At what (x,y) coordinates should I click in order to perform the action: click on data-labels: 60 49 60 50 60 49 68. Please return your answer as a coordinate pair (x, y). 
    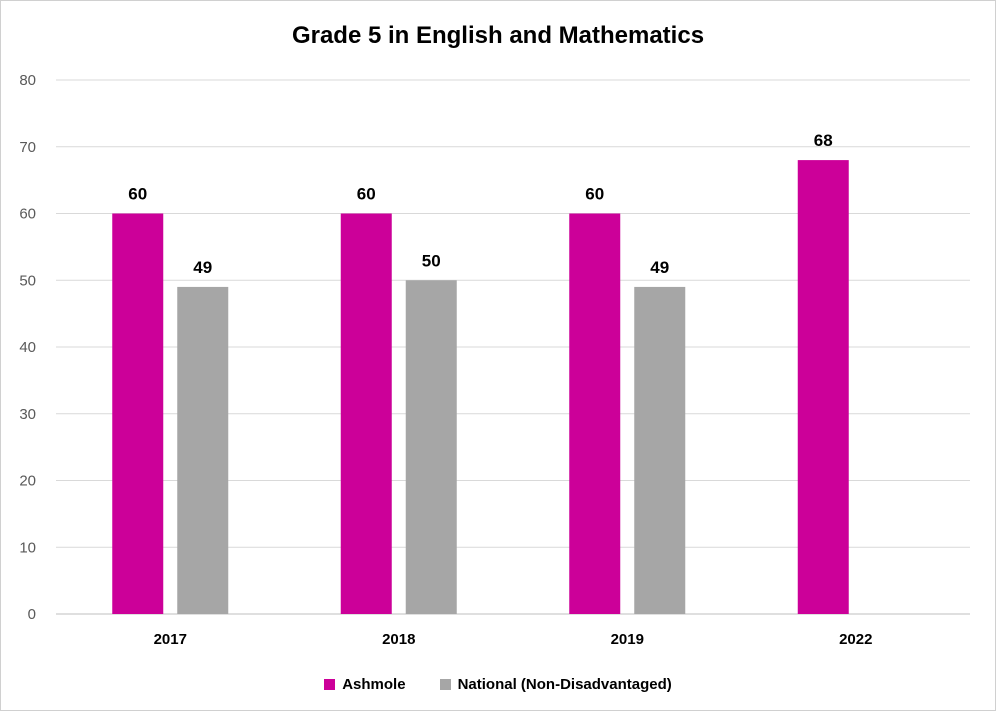
    Looking at the image, I should click on (480, 204).